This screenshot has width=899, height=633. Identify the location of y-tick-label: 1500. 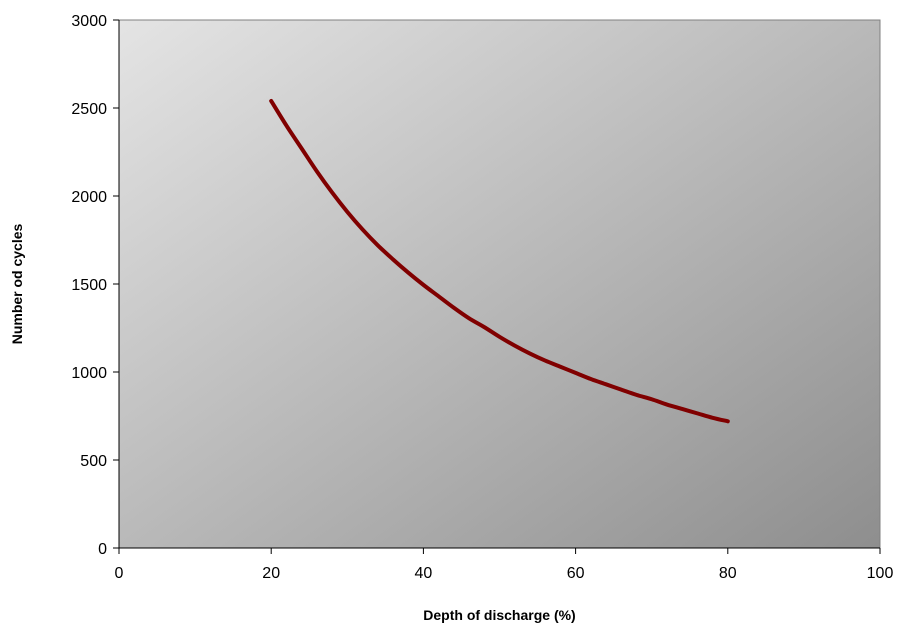
(89, 285).